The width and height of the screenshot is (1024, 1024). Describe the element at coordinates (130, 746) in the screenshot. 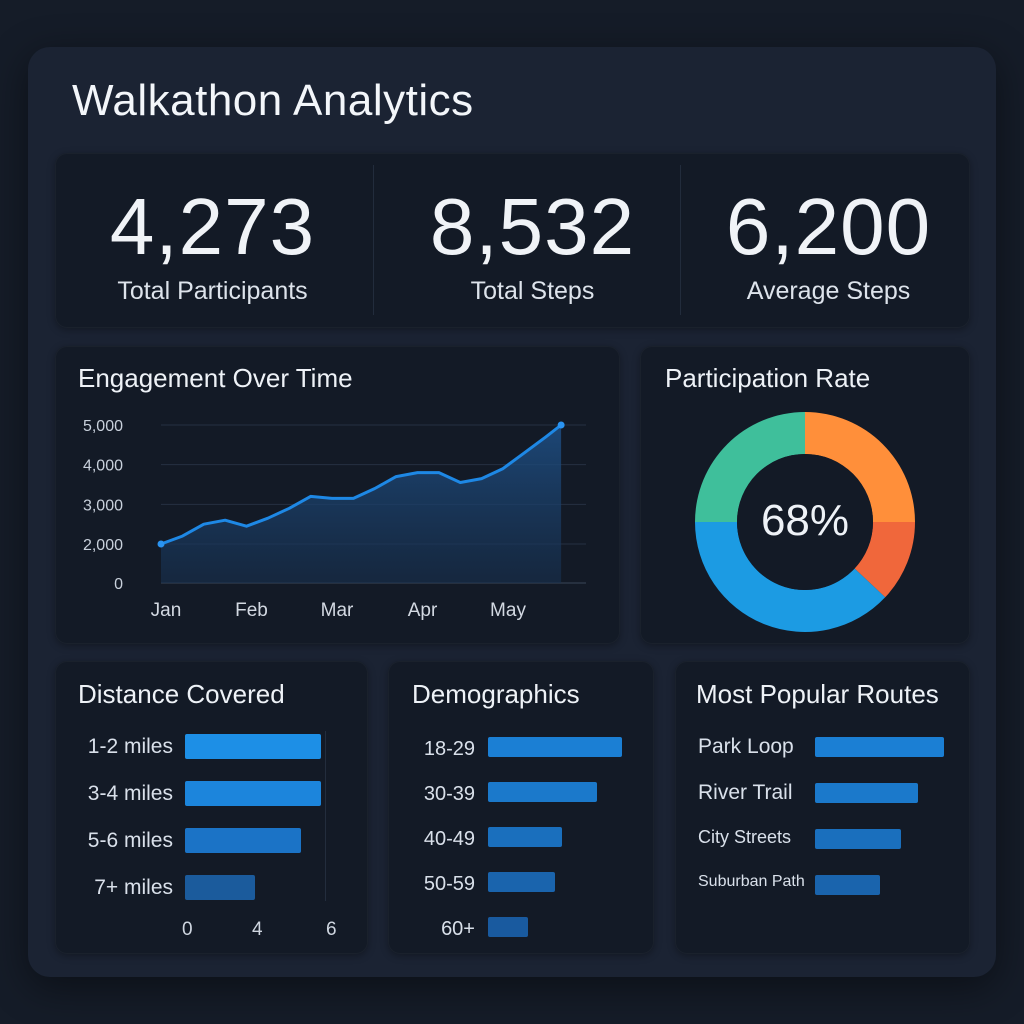

I see `bar-label: 1-2 miles` at that location.